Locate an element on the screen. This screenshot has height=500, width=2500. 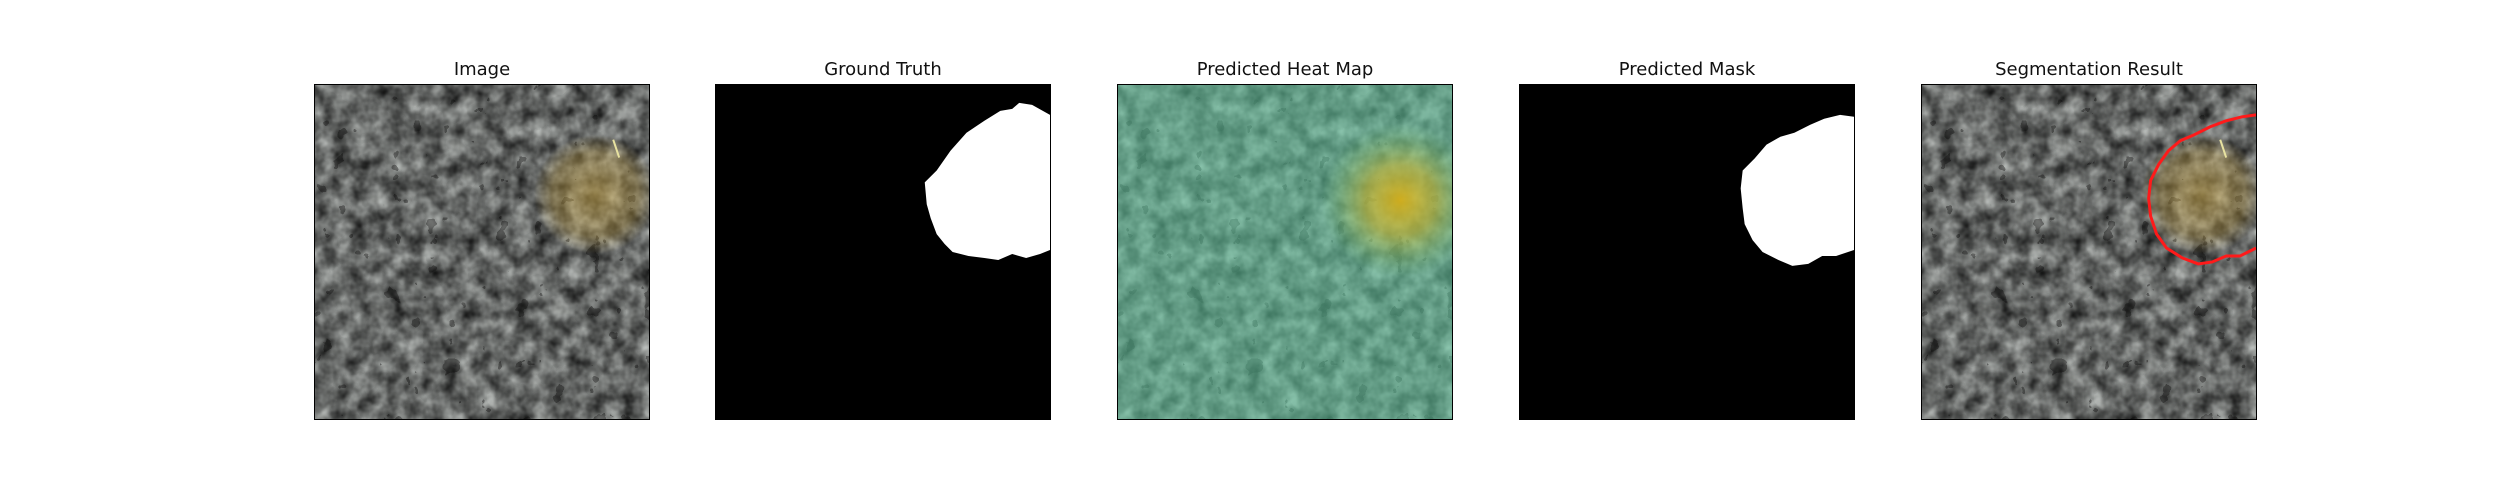
heat-map-frame is located at coordinates (1285, 252).